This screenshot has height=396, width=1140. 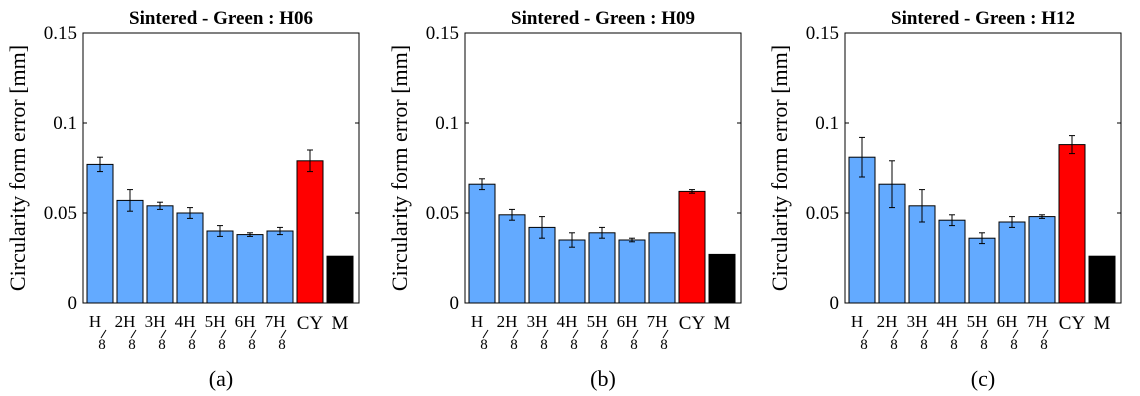 What do you see at coordinates (603, 18) in the screenshot?
I see `chart-title: Sintered - Green : H09` at bounding box center [603, 18].